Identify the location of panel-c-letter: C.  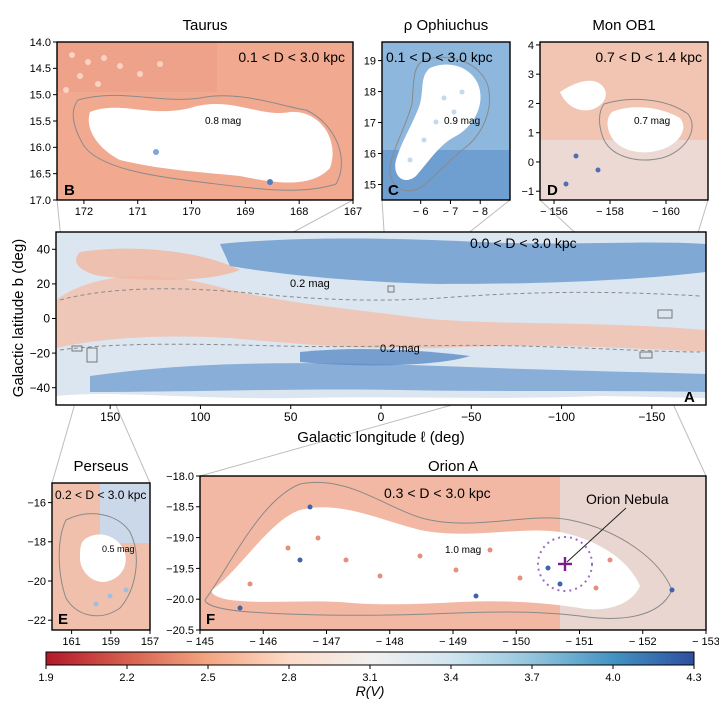
(393, 190).